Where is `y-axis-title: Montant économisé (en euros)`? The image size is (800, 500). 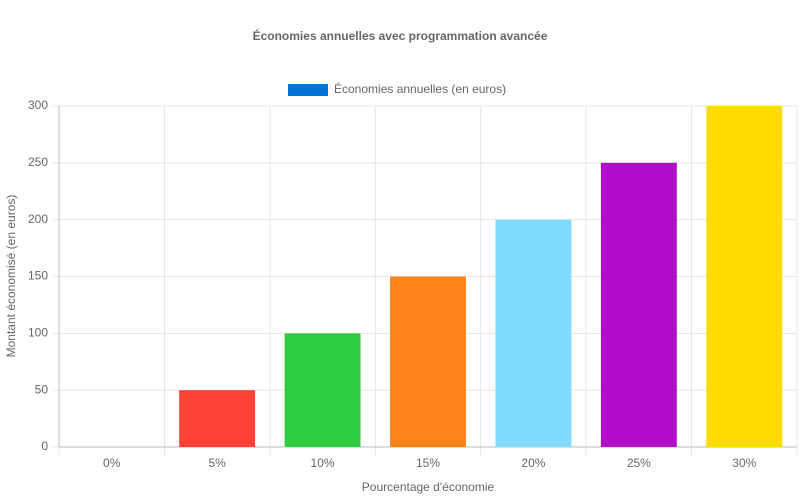
y-axis-title: Montant économisé (en euros) is located at coordinates (11, 276).